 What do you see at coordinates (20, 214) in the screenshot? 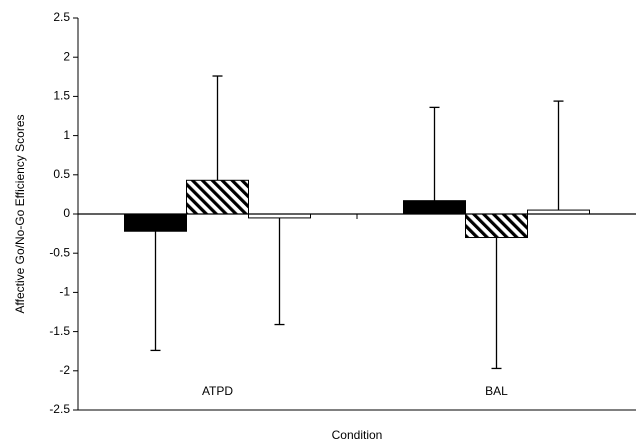
I see `y-axis-label: Affective Go/No-Go Efficiency Scores` at bounding box center [20, 214].